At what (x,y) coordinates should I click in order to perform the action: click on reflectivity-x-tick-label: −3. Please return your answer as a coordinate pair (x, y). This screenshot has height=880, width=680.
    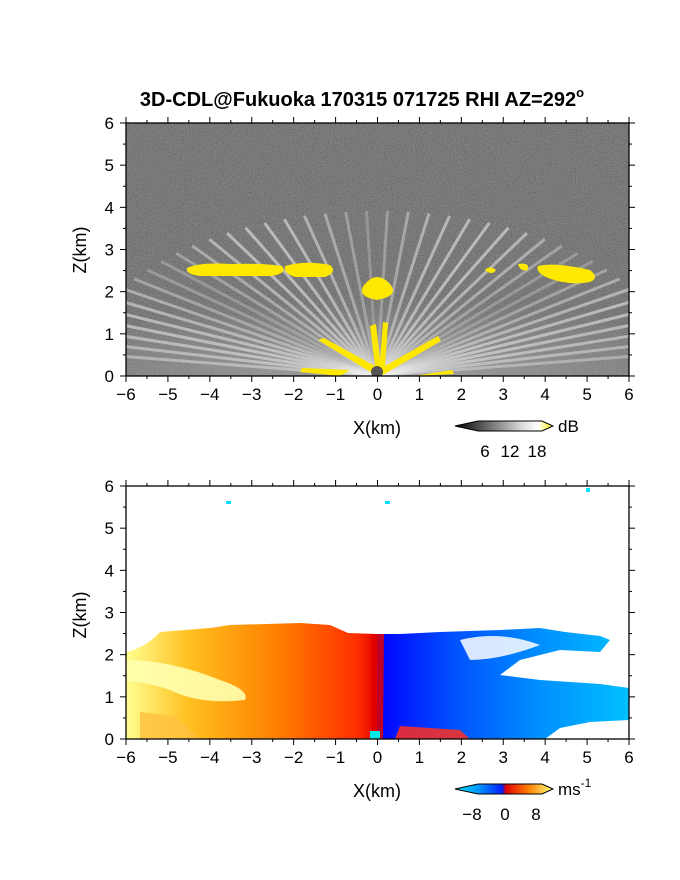
    Looking at the image, I should click on (251, 394).